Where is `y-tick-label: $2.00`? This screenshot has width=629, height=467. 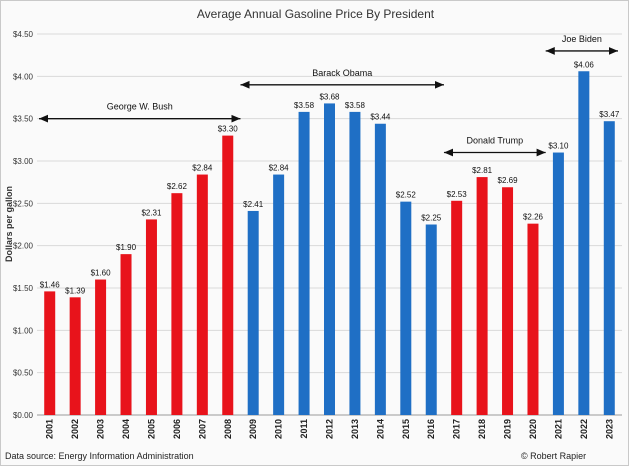 y-tick-label: $2.00 is located at coordinates (23, 246).